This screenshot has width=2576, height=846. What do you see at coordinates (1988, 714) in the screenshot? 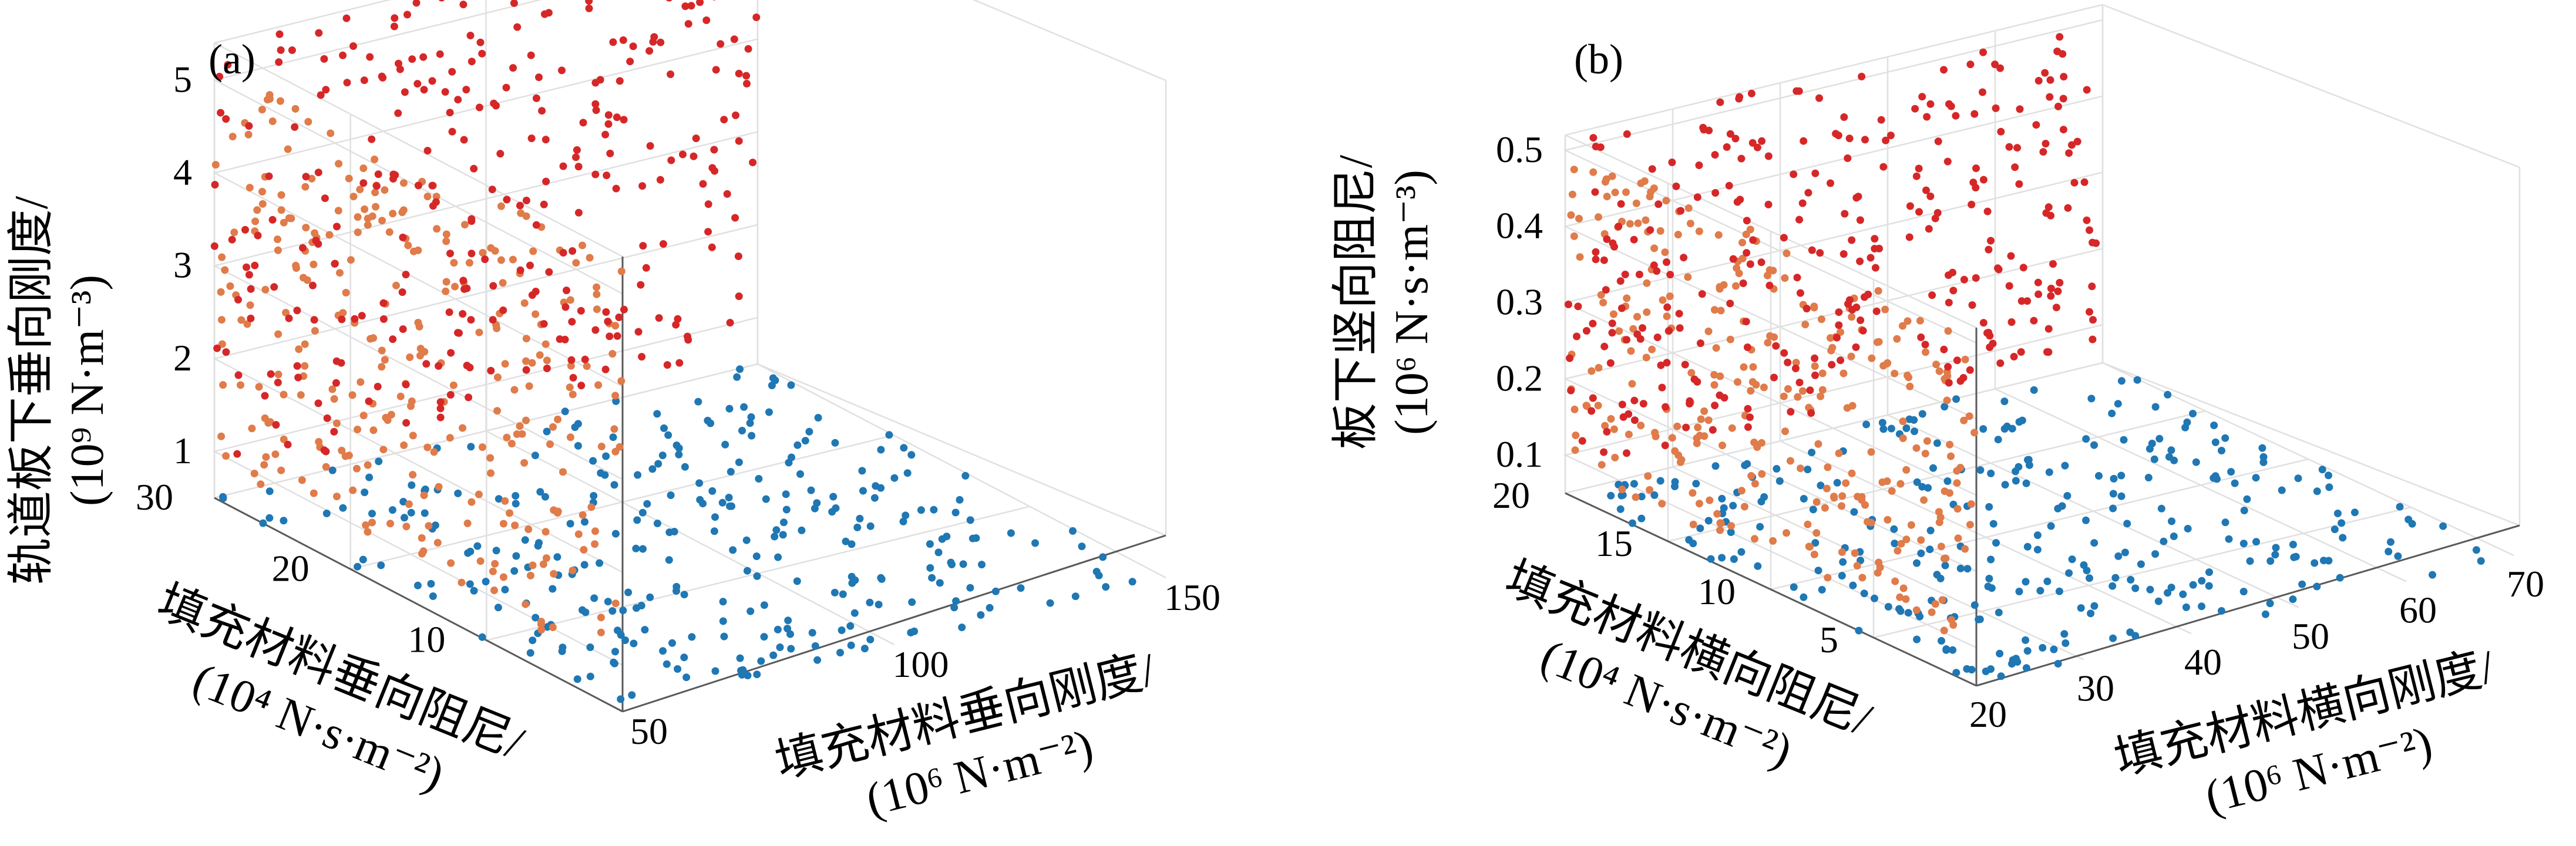
I see `panel-b-x-tick-0: 20` at bounding box center [1988, 714].